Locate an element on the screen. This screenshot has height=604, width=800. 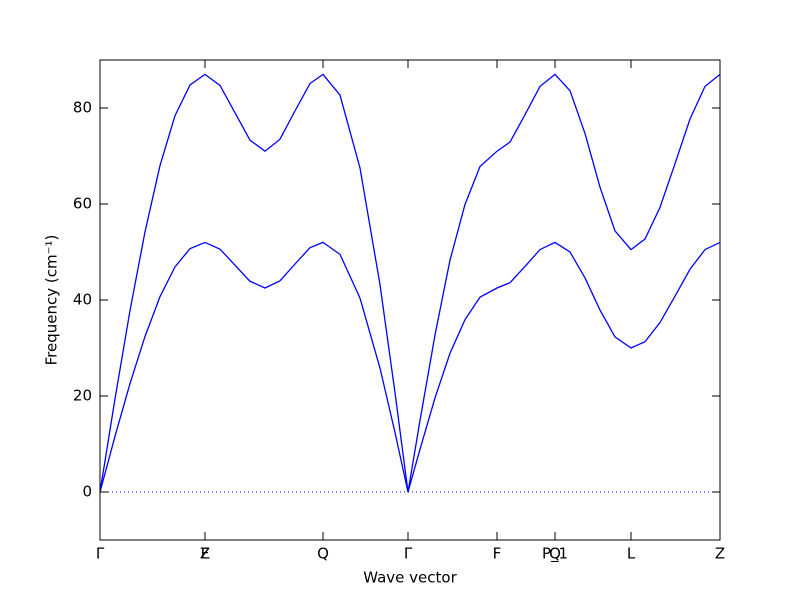
y-tick-label: 40 is located at coordinates (82, 300).